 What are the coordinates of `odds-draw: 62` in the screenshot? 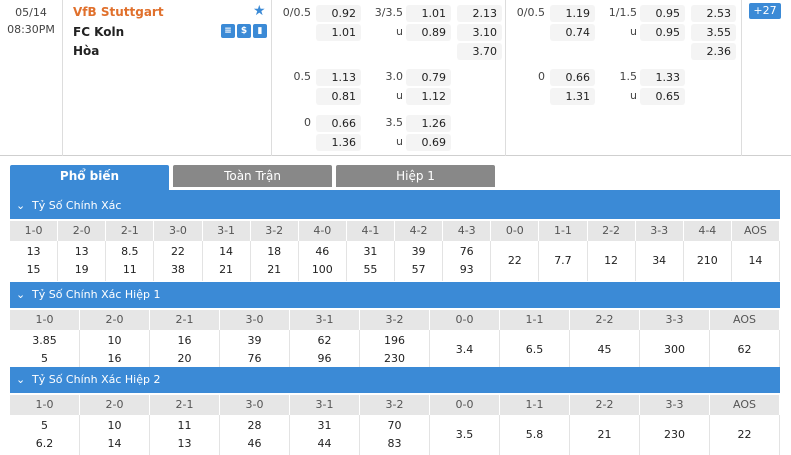 It's located at (744, 349).